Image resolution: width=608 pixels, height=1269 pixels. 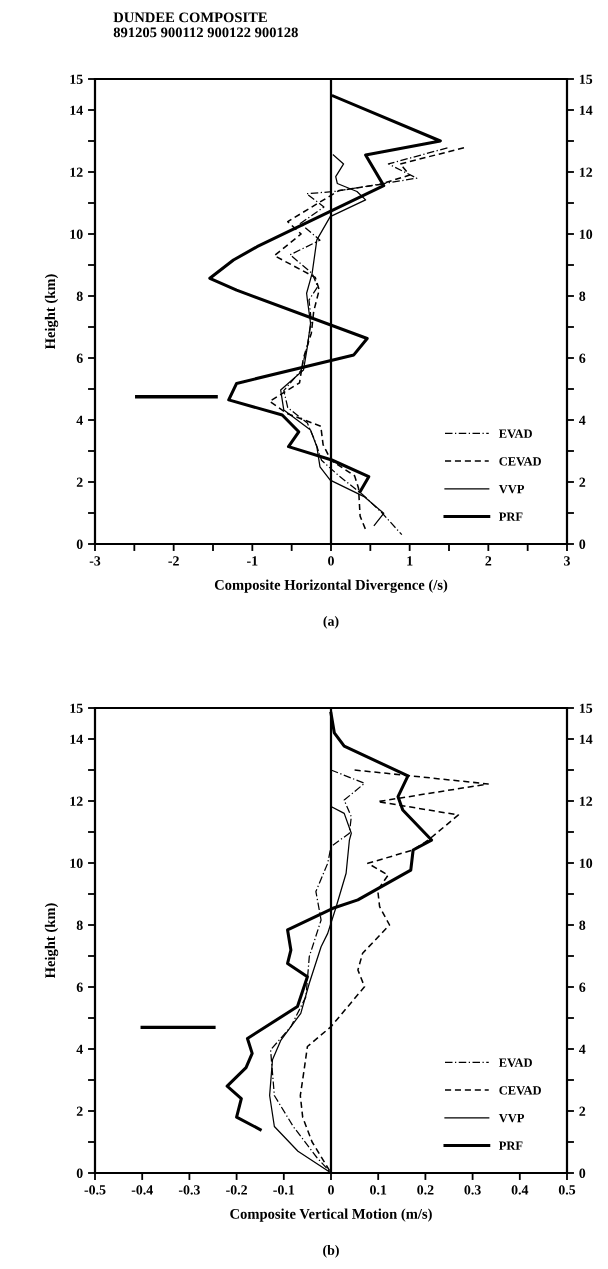 I want to click on x-tick-label: -3, so click(x=95, y=561).